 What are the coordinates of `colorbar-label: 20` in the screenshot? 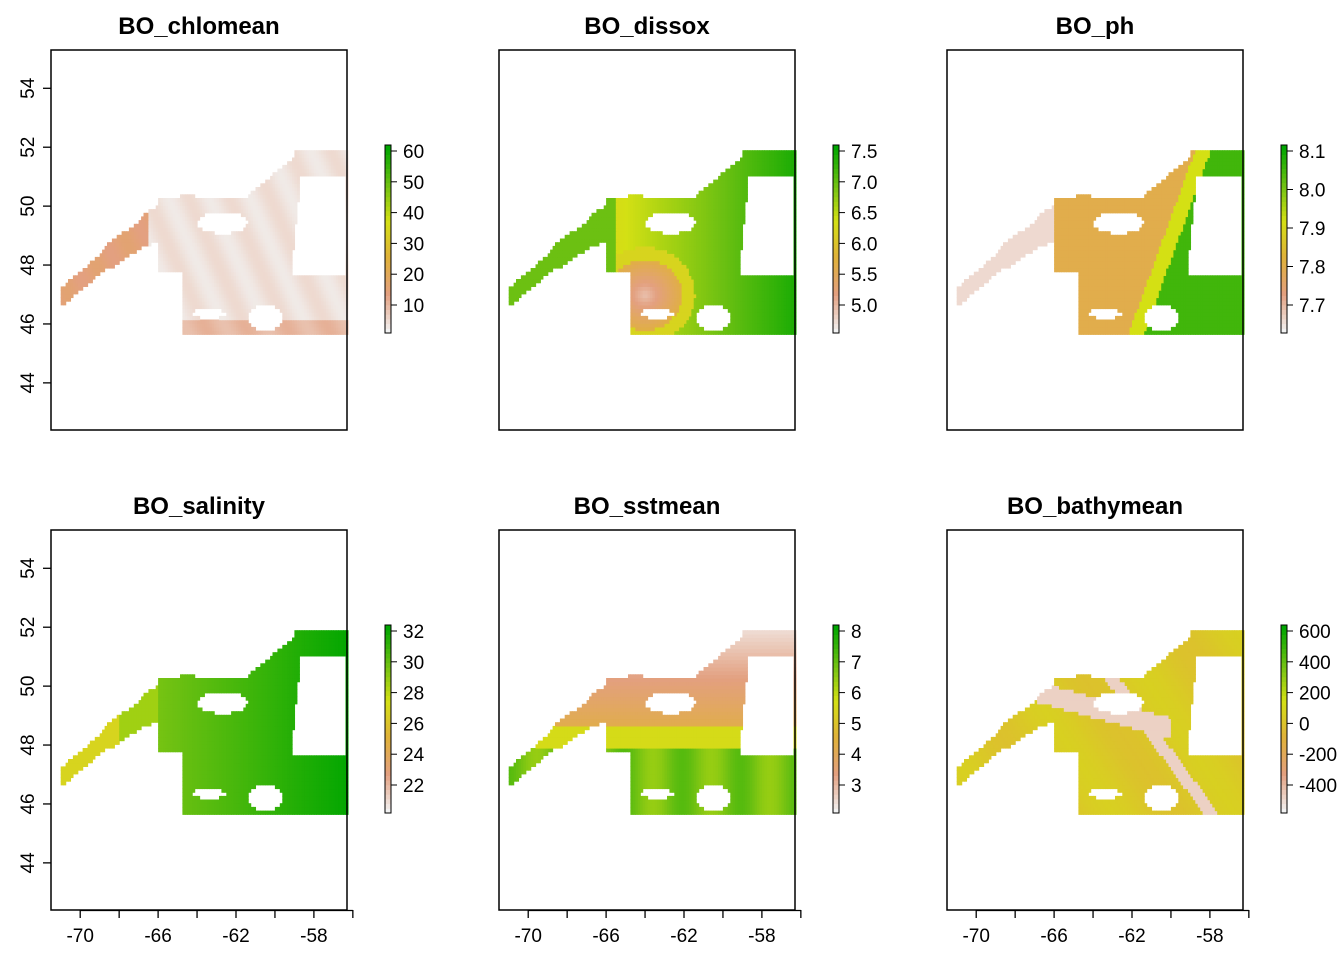 It's located at (413, 275).